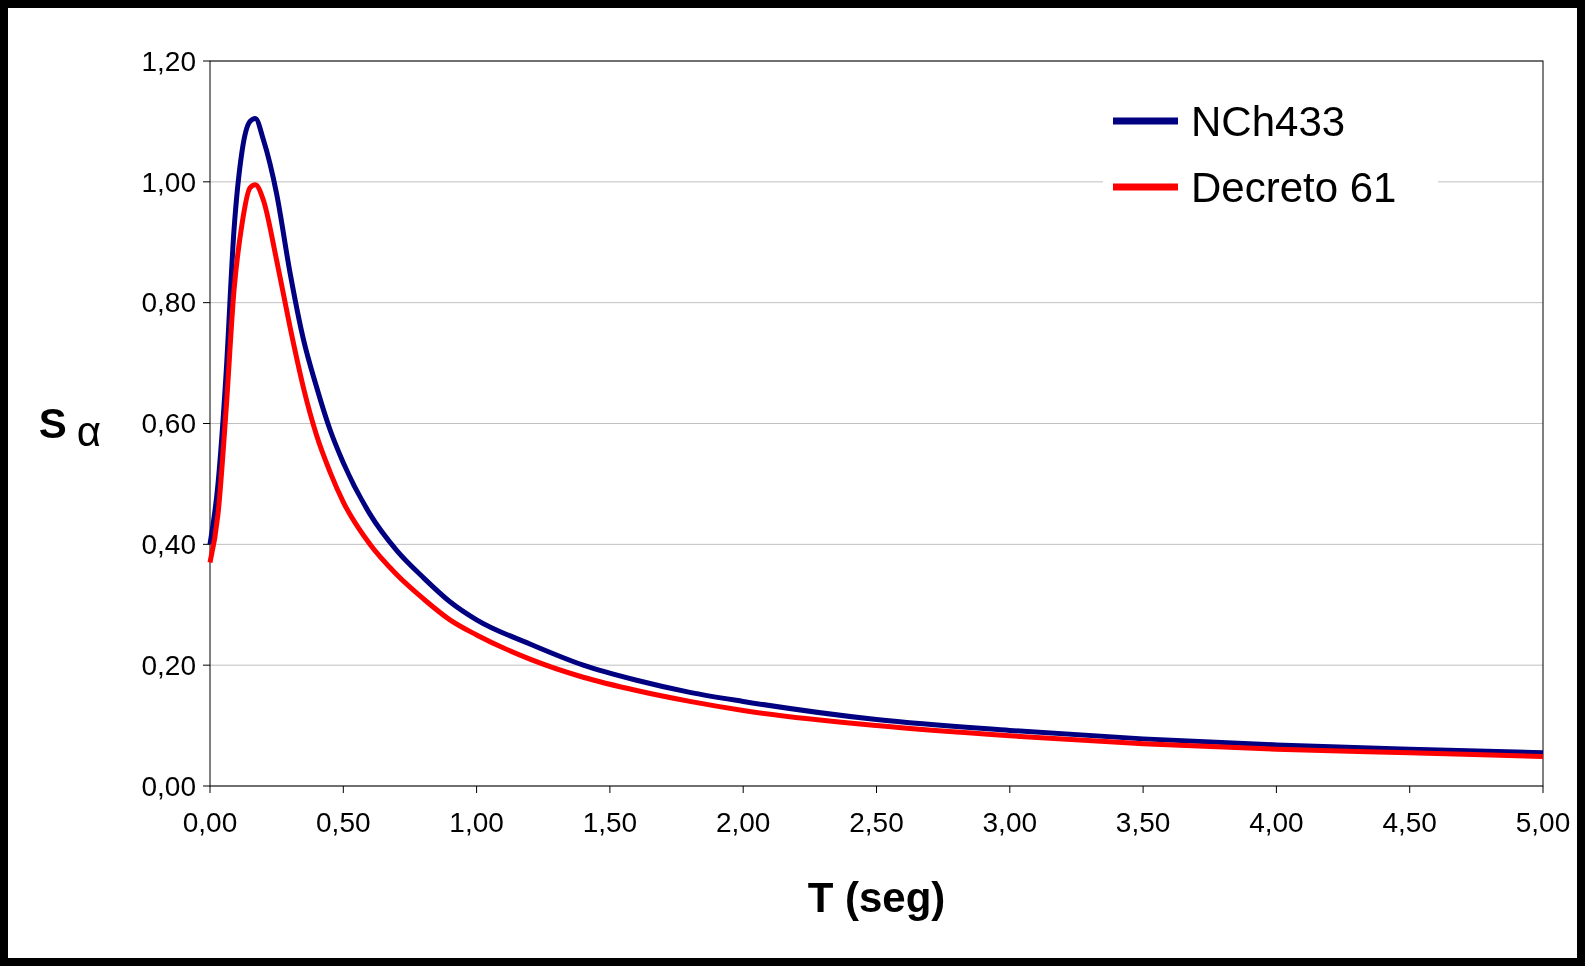  Describe the element at coordinates (1294, 187) in the screenshot. I see `legend-label: Decreto 61` at that location.